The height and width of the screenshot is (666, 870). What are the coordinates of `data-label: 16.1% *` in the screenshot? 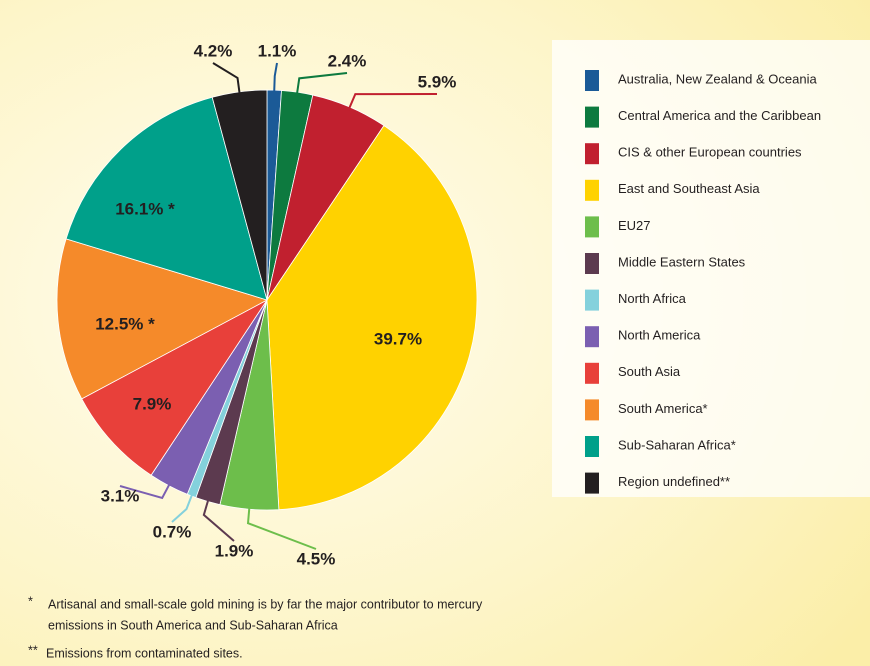 It's located at (145, 208).